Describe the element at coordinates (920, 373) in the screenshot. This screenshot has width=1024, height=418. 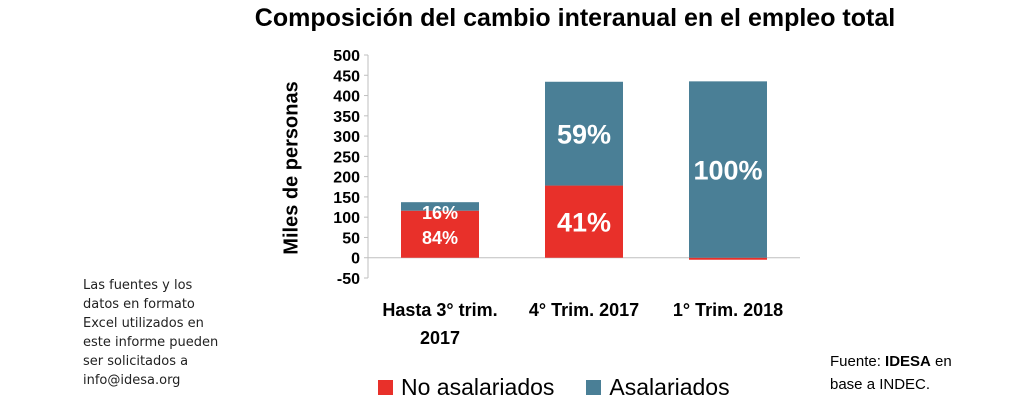
I see `source-credit: Fuente: IDESA en base a INDEC.` at that location.